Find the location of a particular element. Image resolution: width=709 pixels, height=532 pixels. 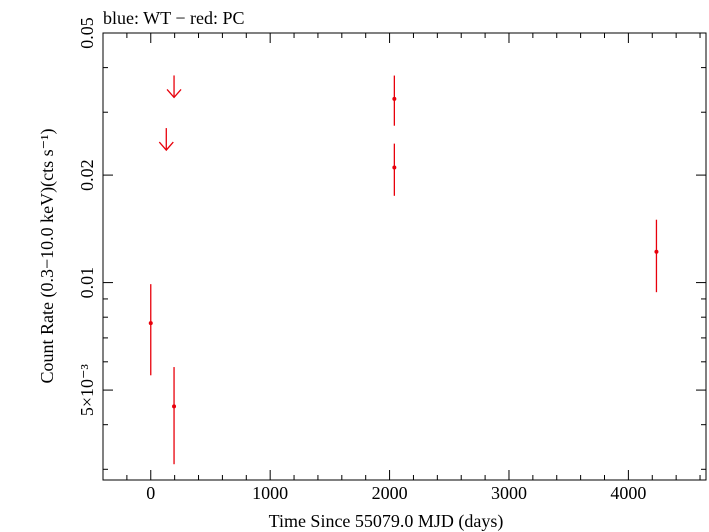

y-tick-label: 0.01 is located at coordinates (87, 283).